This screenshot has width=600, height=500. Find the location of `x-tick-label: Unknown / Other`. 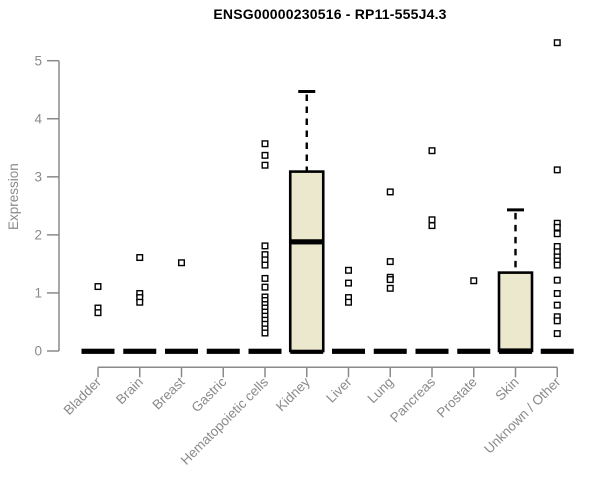

x-tick-label: Unknown / Other is located at coordinates (522, 415).